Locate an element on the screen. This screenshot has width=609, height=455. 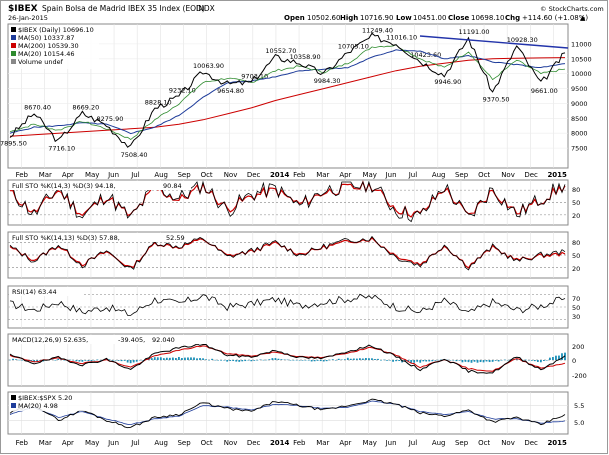
legend-swatch-ma50 is located at coordinates (13, 37).